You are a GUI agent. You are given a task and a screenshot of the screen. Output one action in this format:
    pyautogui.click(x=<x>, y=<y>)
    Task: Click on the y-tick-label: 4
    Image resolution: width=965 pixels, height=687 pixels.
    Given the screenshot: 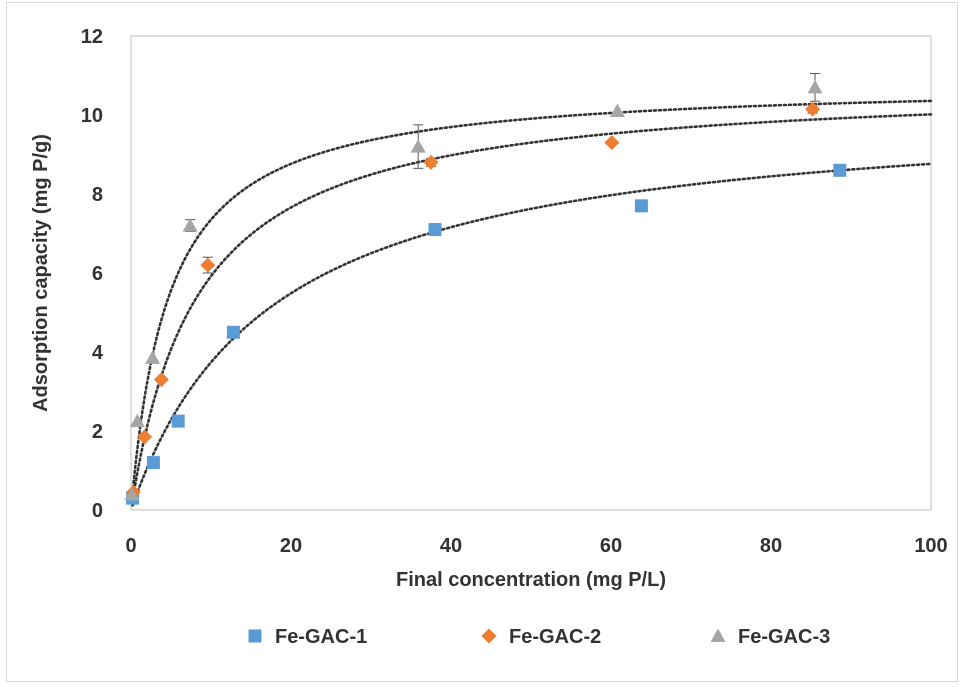 What is the action you would take?
    pyautogui.click(x=98, y=353)
    